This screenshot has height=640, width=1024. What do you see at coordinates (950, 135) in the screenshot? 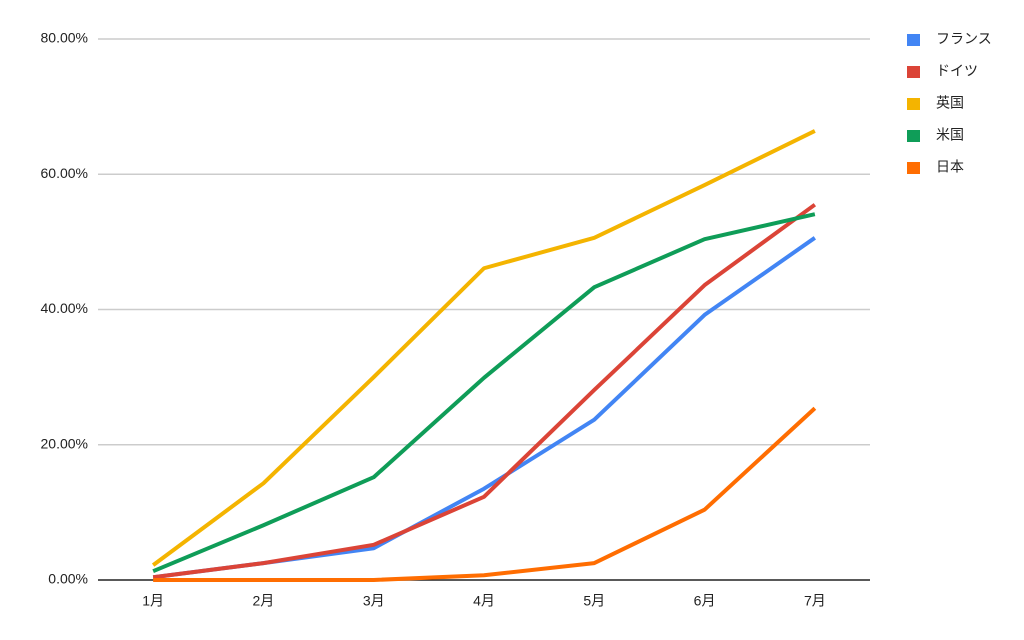
I see `legend-label: 米国` at bounding box center [950, 135].